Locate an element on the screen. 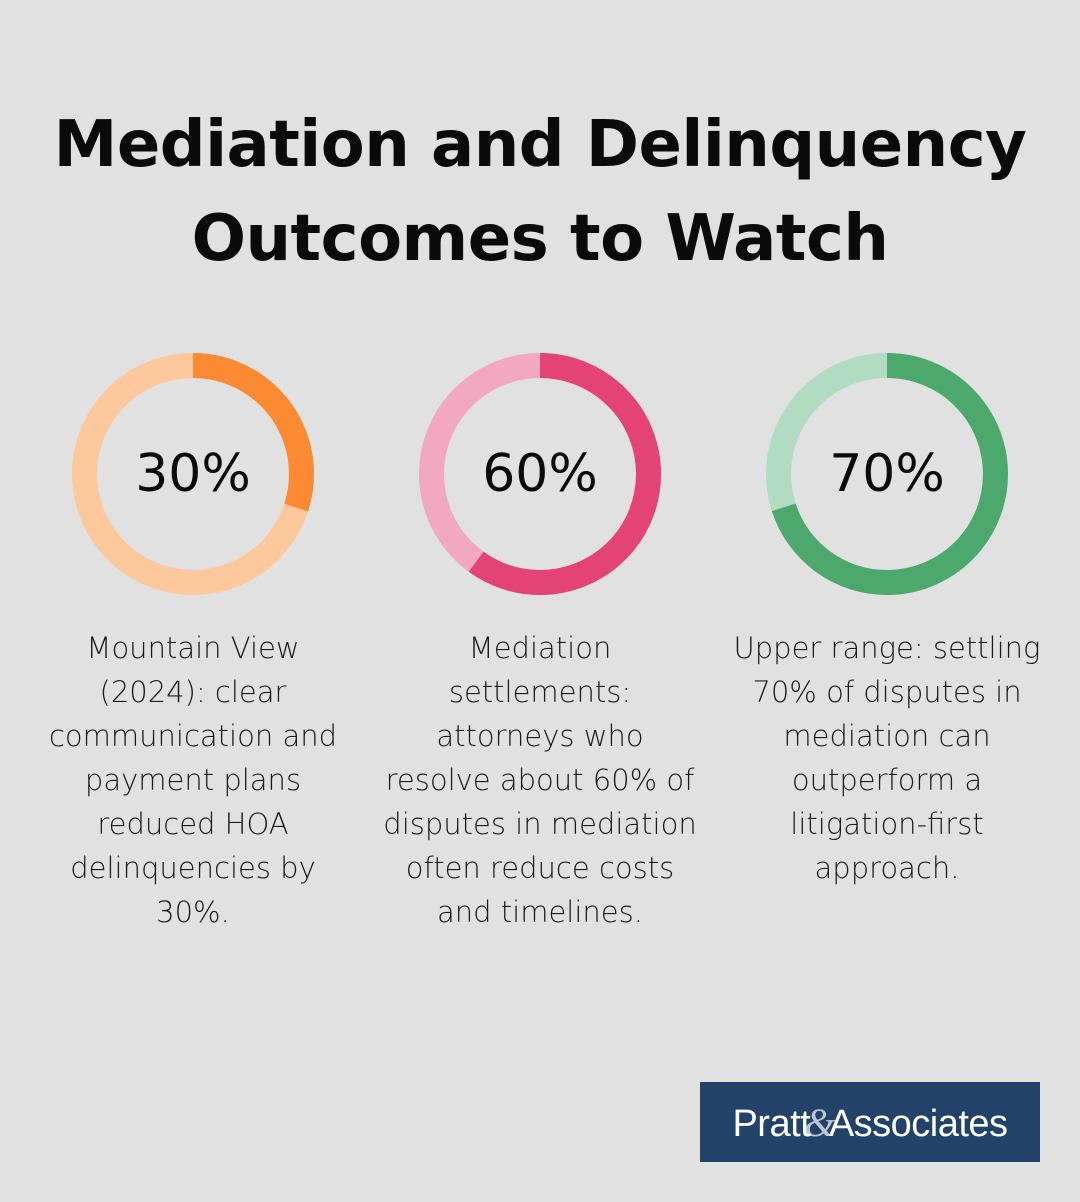 This screenshot has height=1202, width=1080. donut-chart-3: 70% is located at coordinates (887, 474).